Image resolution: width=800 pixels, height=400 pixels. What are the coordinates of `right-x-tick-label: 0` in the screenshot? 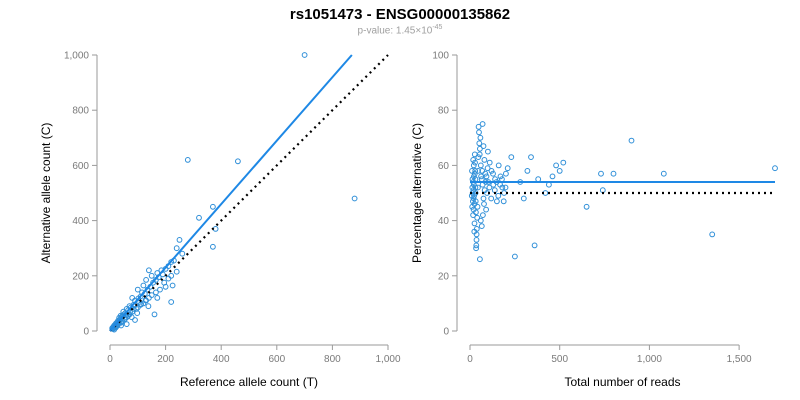 It's located at (470, 359).